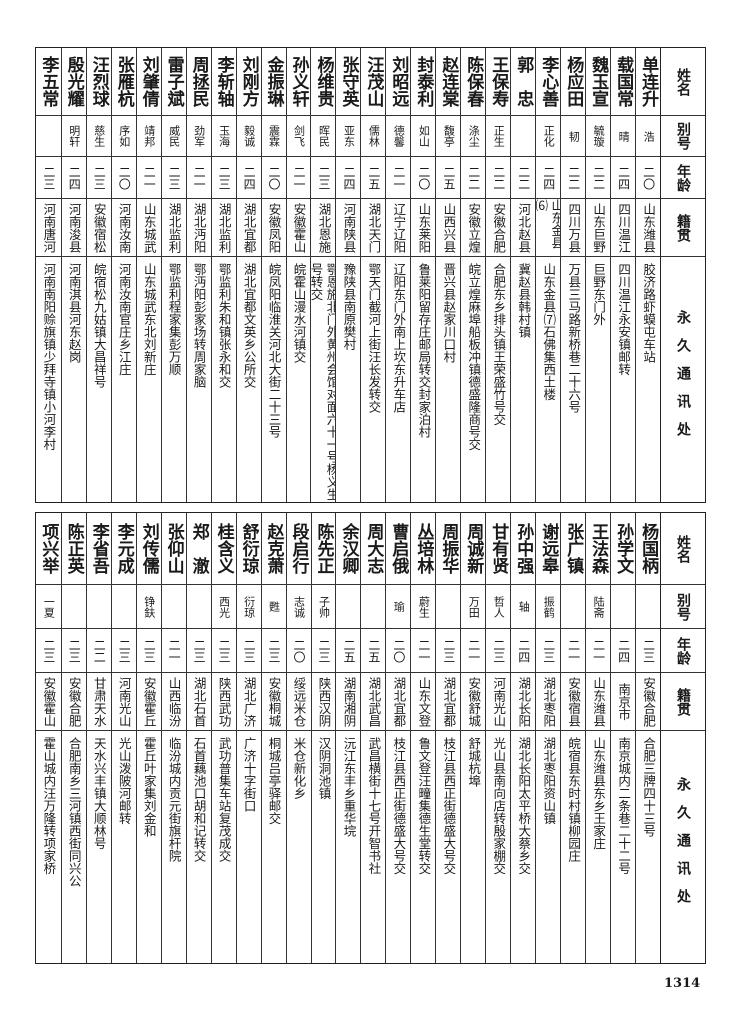  I want to click on person-name: 张仰山, so click(173, 549).